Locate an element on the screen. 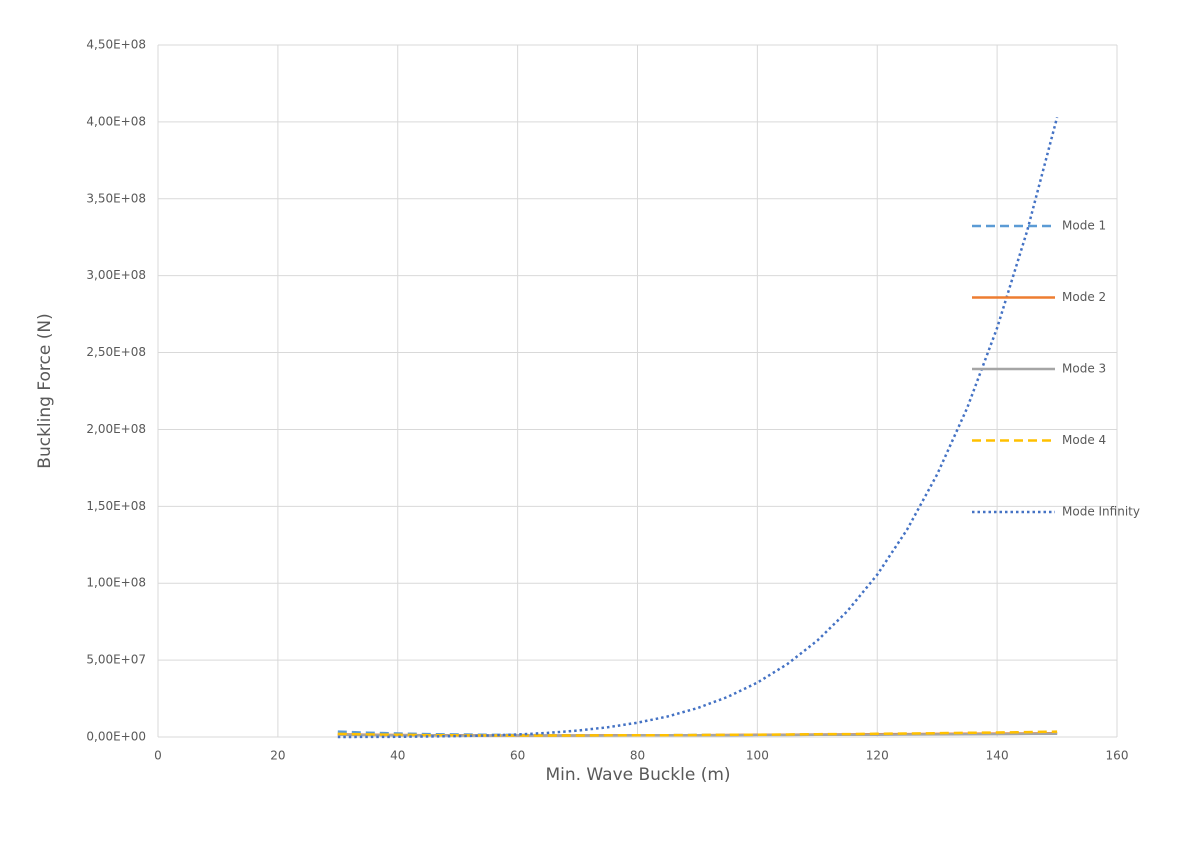  series-line is located at coordinates (697, 733).